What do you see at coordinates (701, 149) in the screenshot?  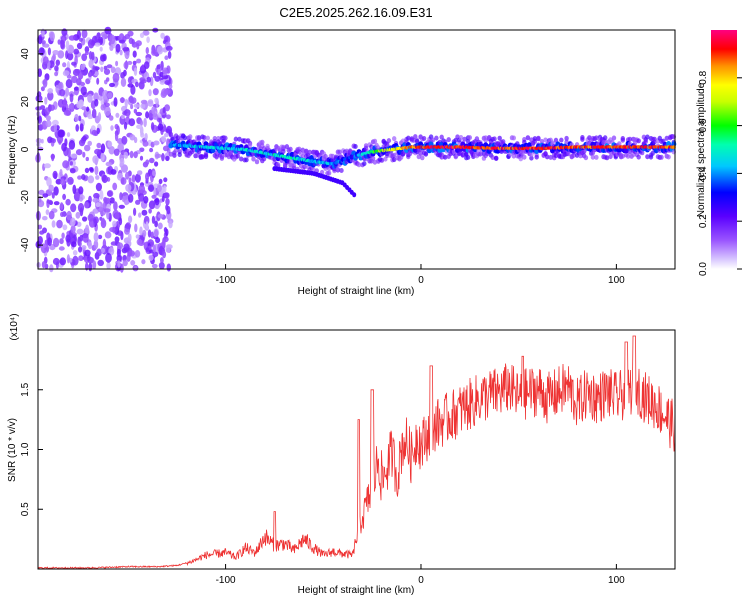 I see `colorbar-label: Normalized spectral amplitude` at bounding box center [701, 149].